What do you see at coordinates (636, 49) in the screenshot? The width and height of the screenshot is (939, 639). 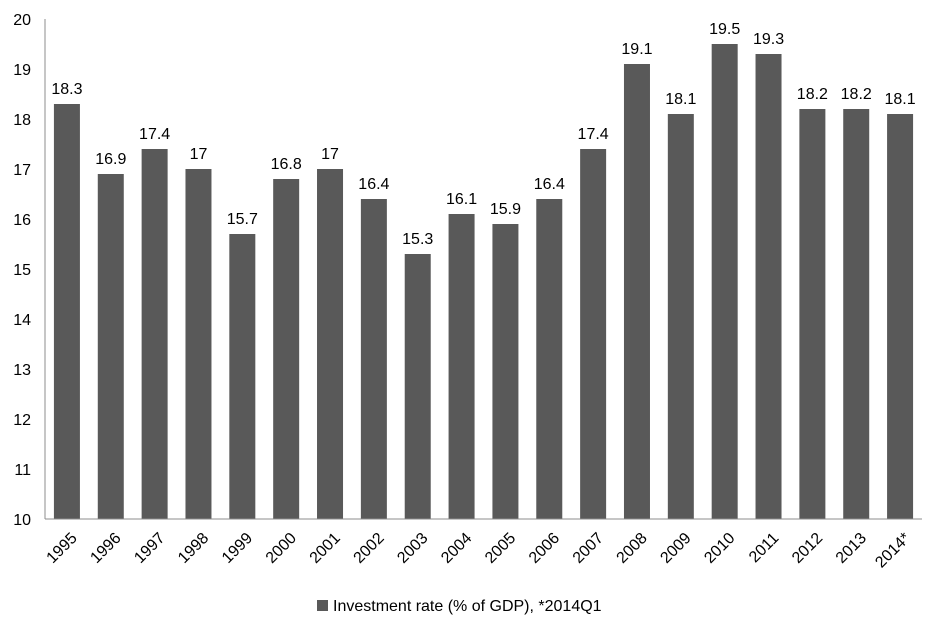 I see `data-label: 19.1` at bounding box center [636, 49].